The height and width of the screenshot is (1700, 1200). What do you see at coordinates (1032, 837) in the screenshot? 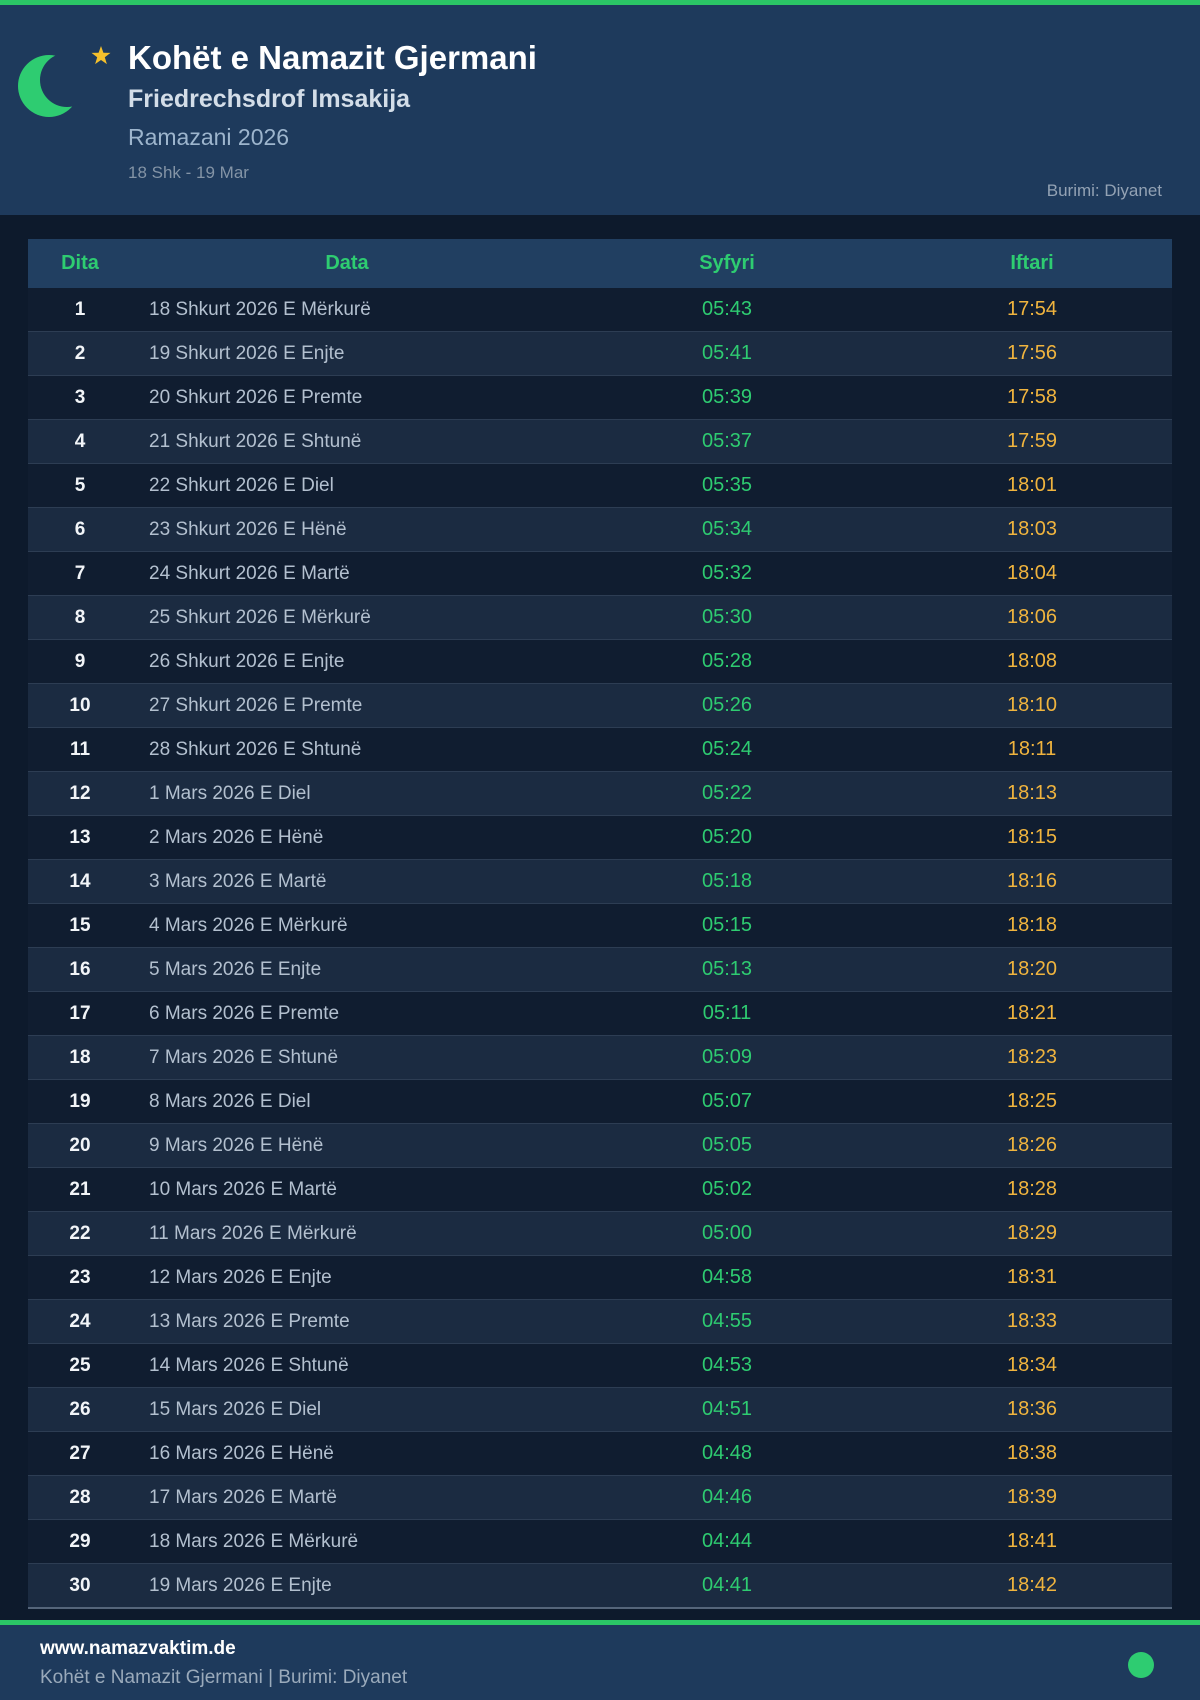
I see `iftari-cell: 18:15` at bounding box center [1032, 837].